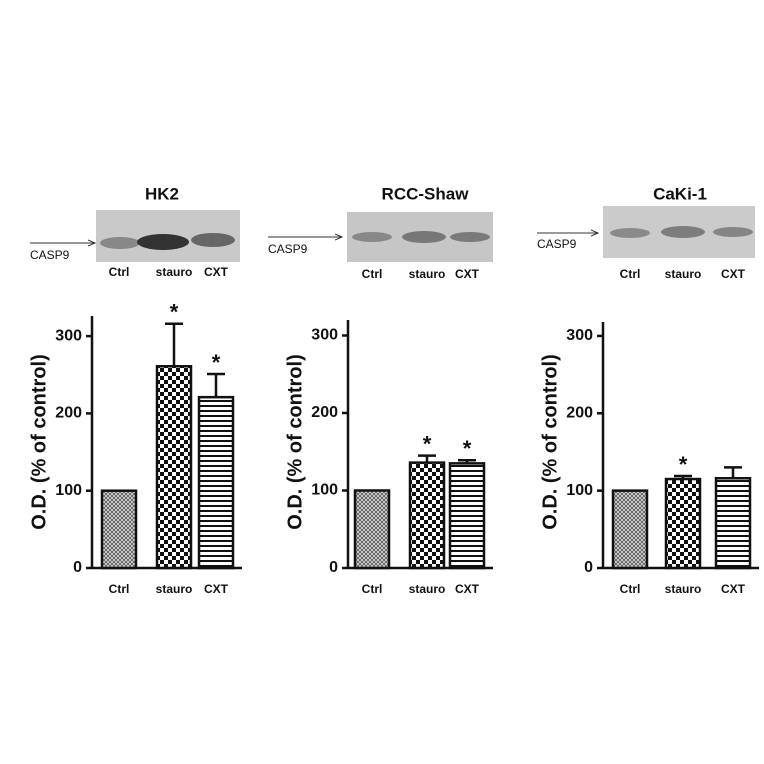  Describe the element at coordinates (680, 193) in the screenshot. I see `chart-title: CaKi-1` at that location.